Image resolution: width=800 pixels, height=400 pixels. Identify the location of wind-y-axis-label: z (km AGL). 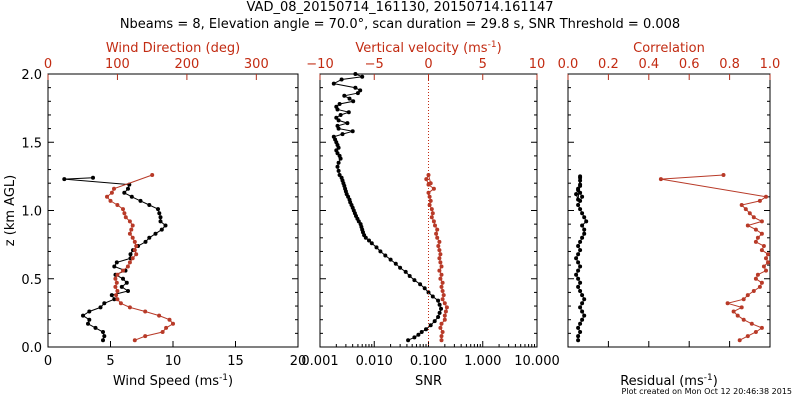
(10, 210).